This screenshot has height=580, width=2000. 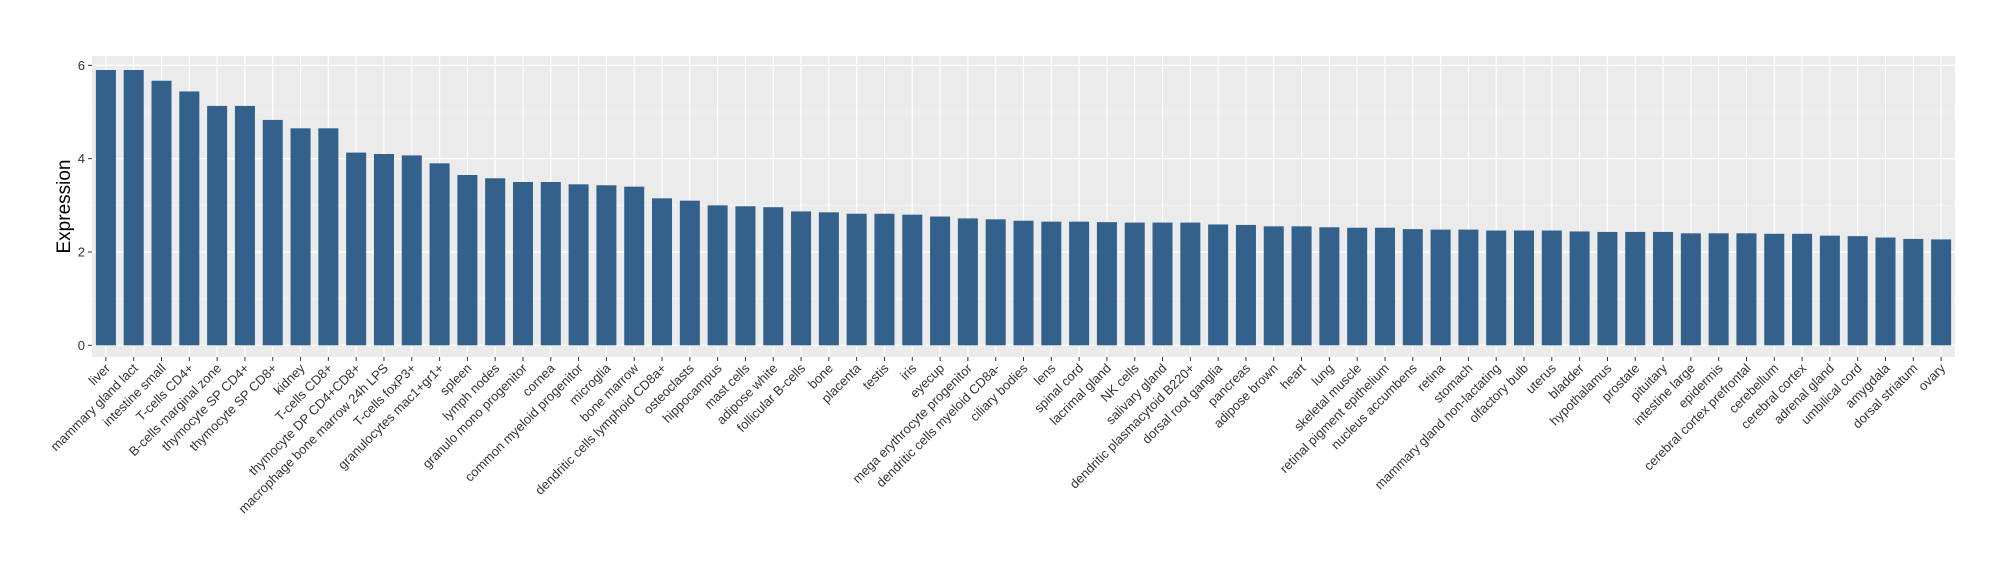 What do you see at coordinates (81, 158) in the screenshot?
I see `y-tick-label: 4` at bounding box center [81, 158].